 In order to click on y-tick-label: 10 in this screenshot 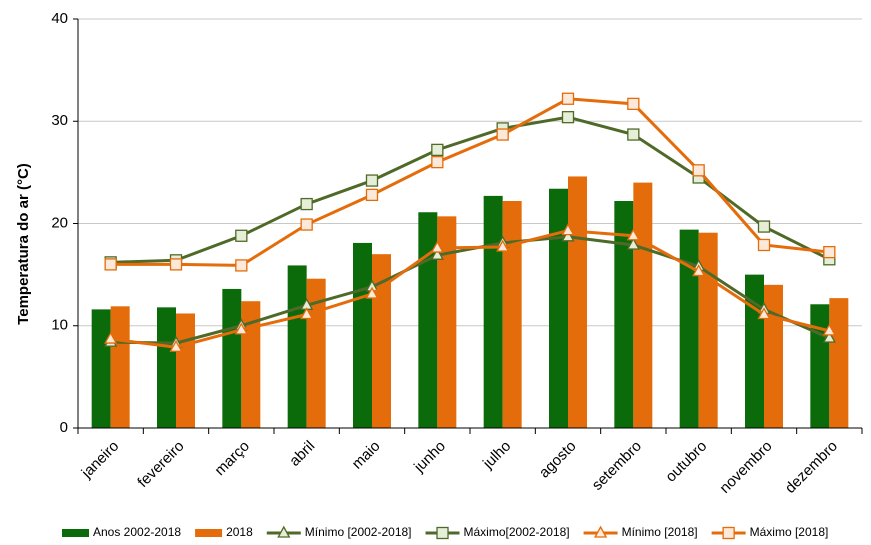, I will do `click(59, 325)`.